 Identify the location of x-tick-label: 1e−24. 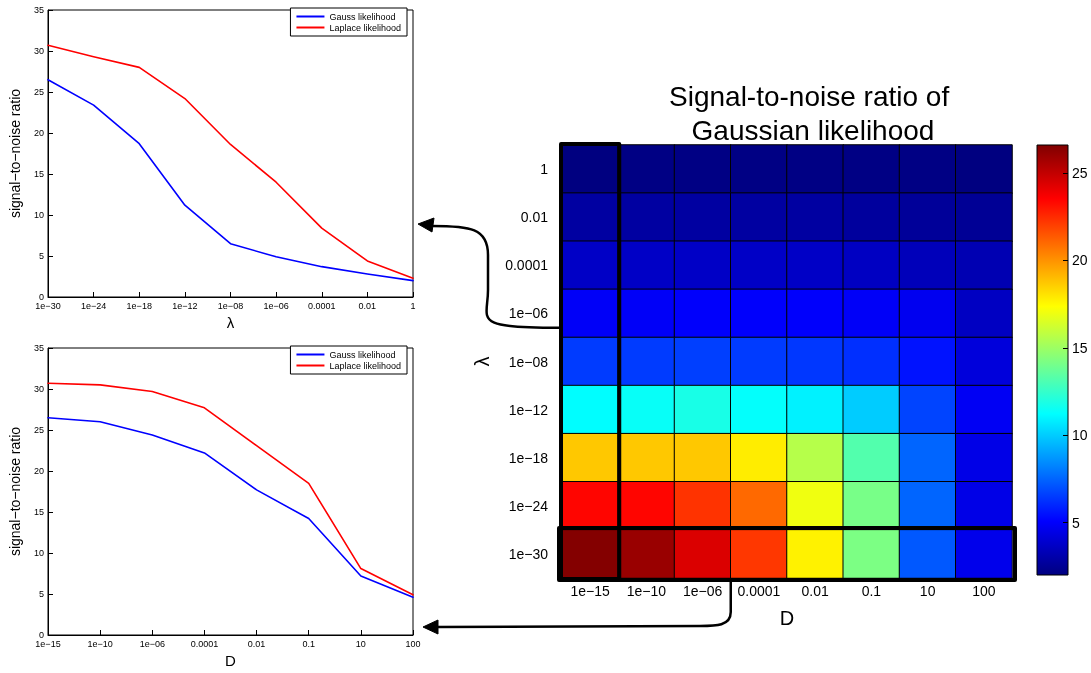
(93, 305).